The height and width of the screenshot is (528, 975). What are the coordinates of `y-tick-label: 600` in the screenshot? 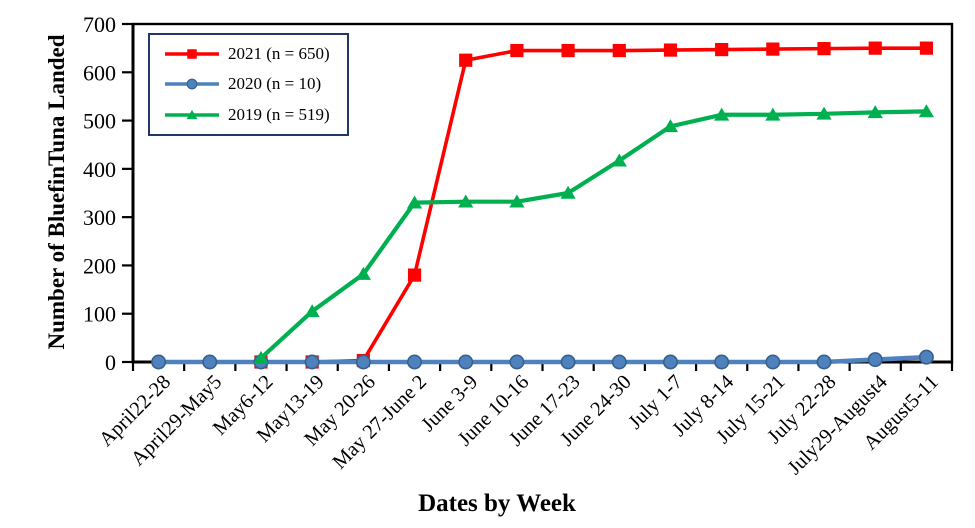 It's located at (99, 72).